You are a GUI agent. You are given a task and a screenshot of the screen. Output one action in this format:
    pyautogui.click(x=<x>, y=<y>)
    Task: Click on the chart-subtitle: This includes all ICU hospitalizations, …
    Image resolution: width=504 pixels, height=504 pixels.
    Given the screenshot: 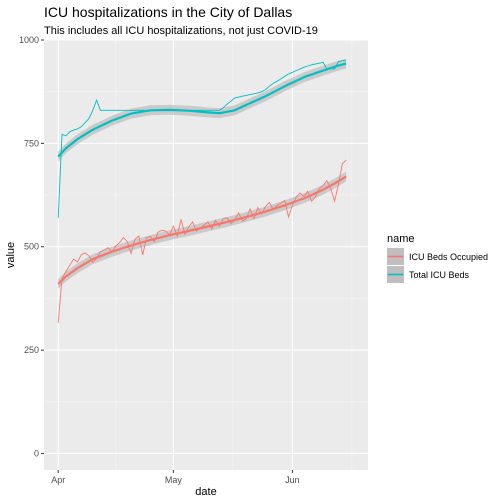 What is the action you would take?
    pyautogui.click(x=181, y=31)
    